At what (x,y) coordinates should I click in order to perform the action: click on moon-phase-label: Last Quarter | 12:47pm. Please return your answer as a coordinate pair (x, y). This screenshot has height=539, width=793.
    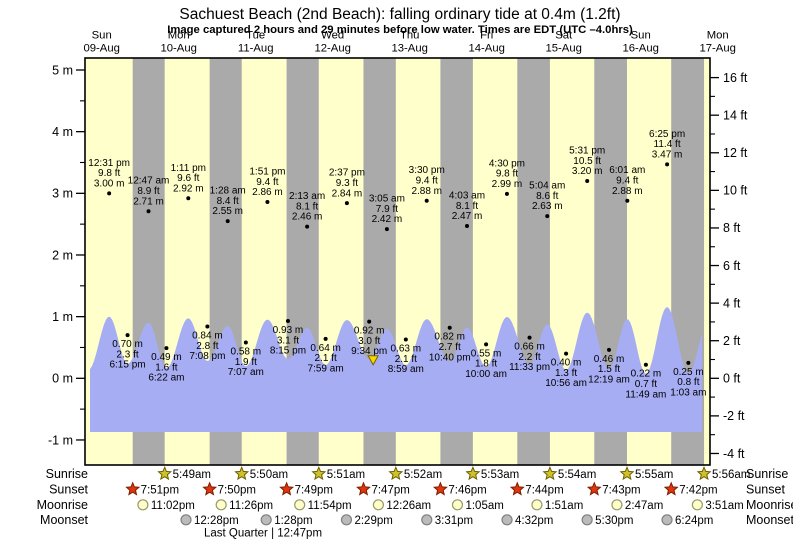
    Looking at the image, I should click on (263, 533).